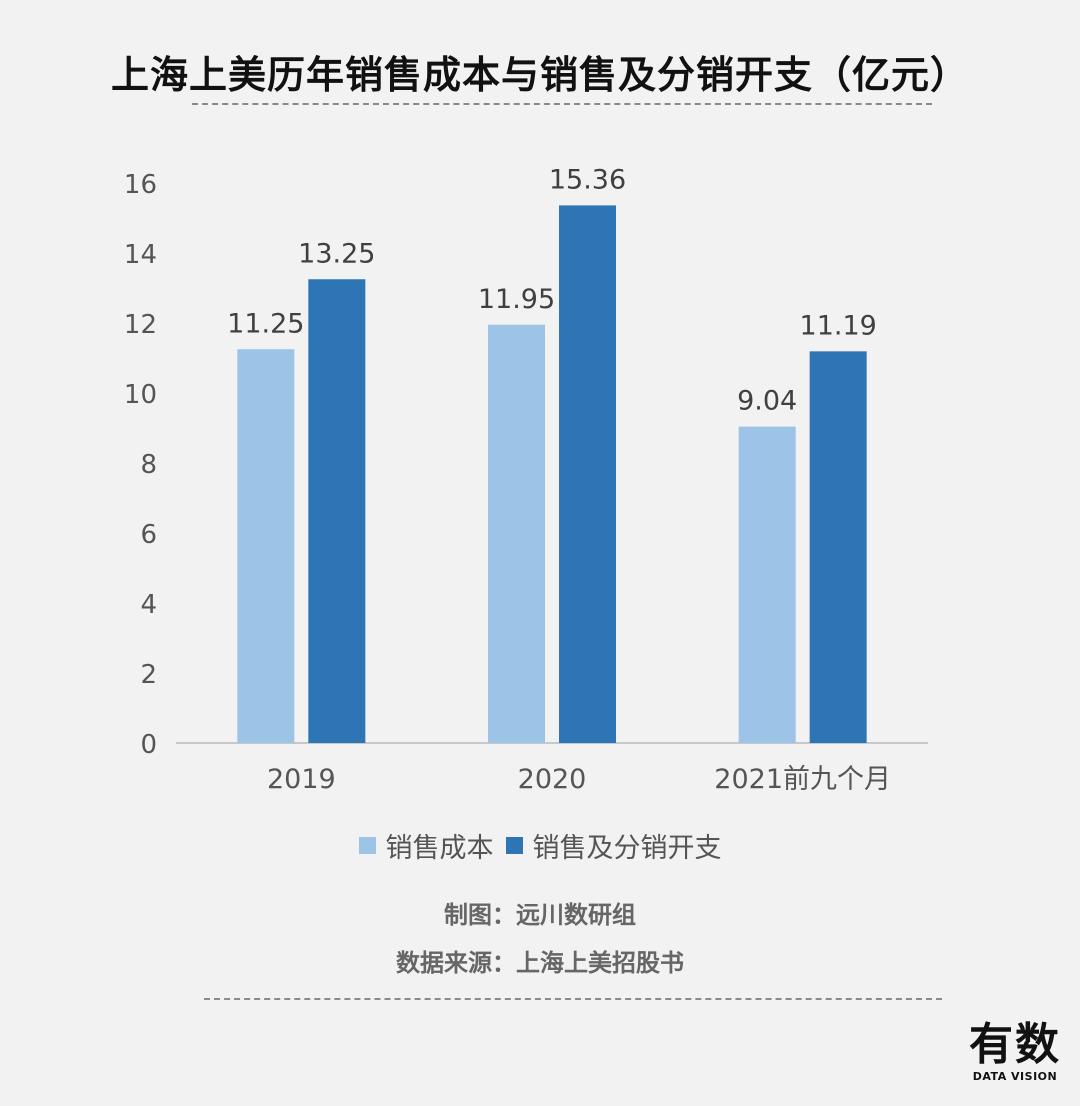 This screenshot has width=1080, height=1106. What do you see at coordinates (439, 848) in the screenshot?
I see `legend-label-cost: 销售成本` at bounding box center [439, 848].